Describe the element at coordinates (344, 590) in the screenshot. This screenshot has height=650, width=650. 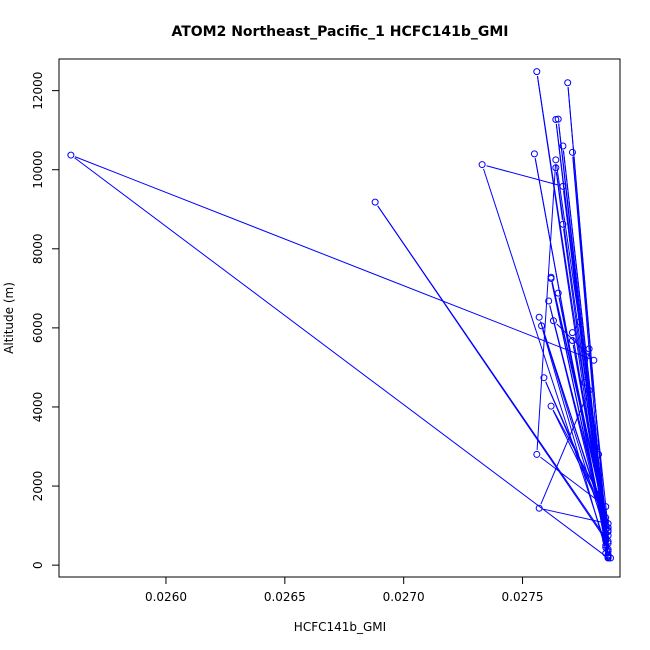
I see `x-axis: 0.0260 0.0265 0.0270 0.0275` at that location.